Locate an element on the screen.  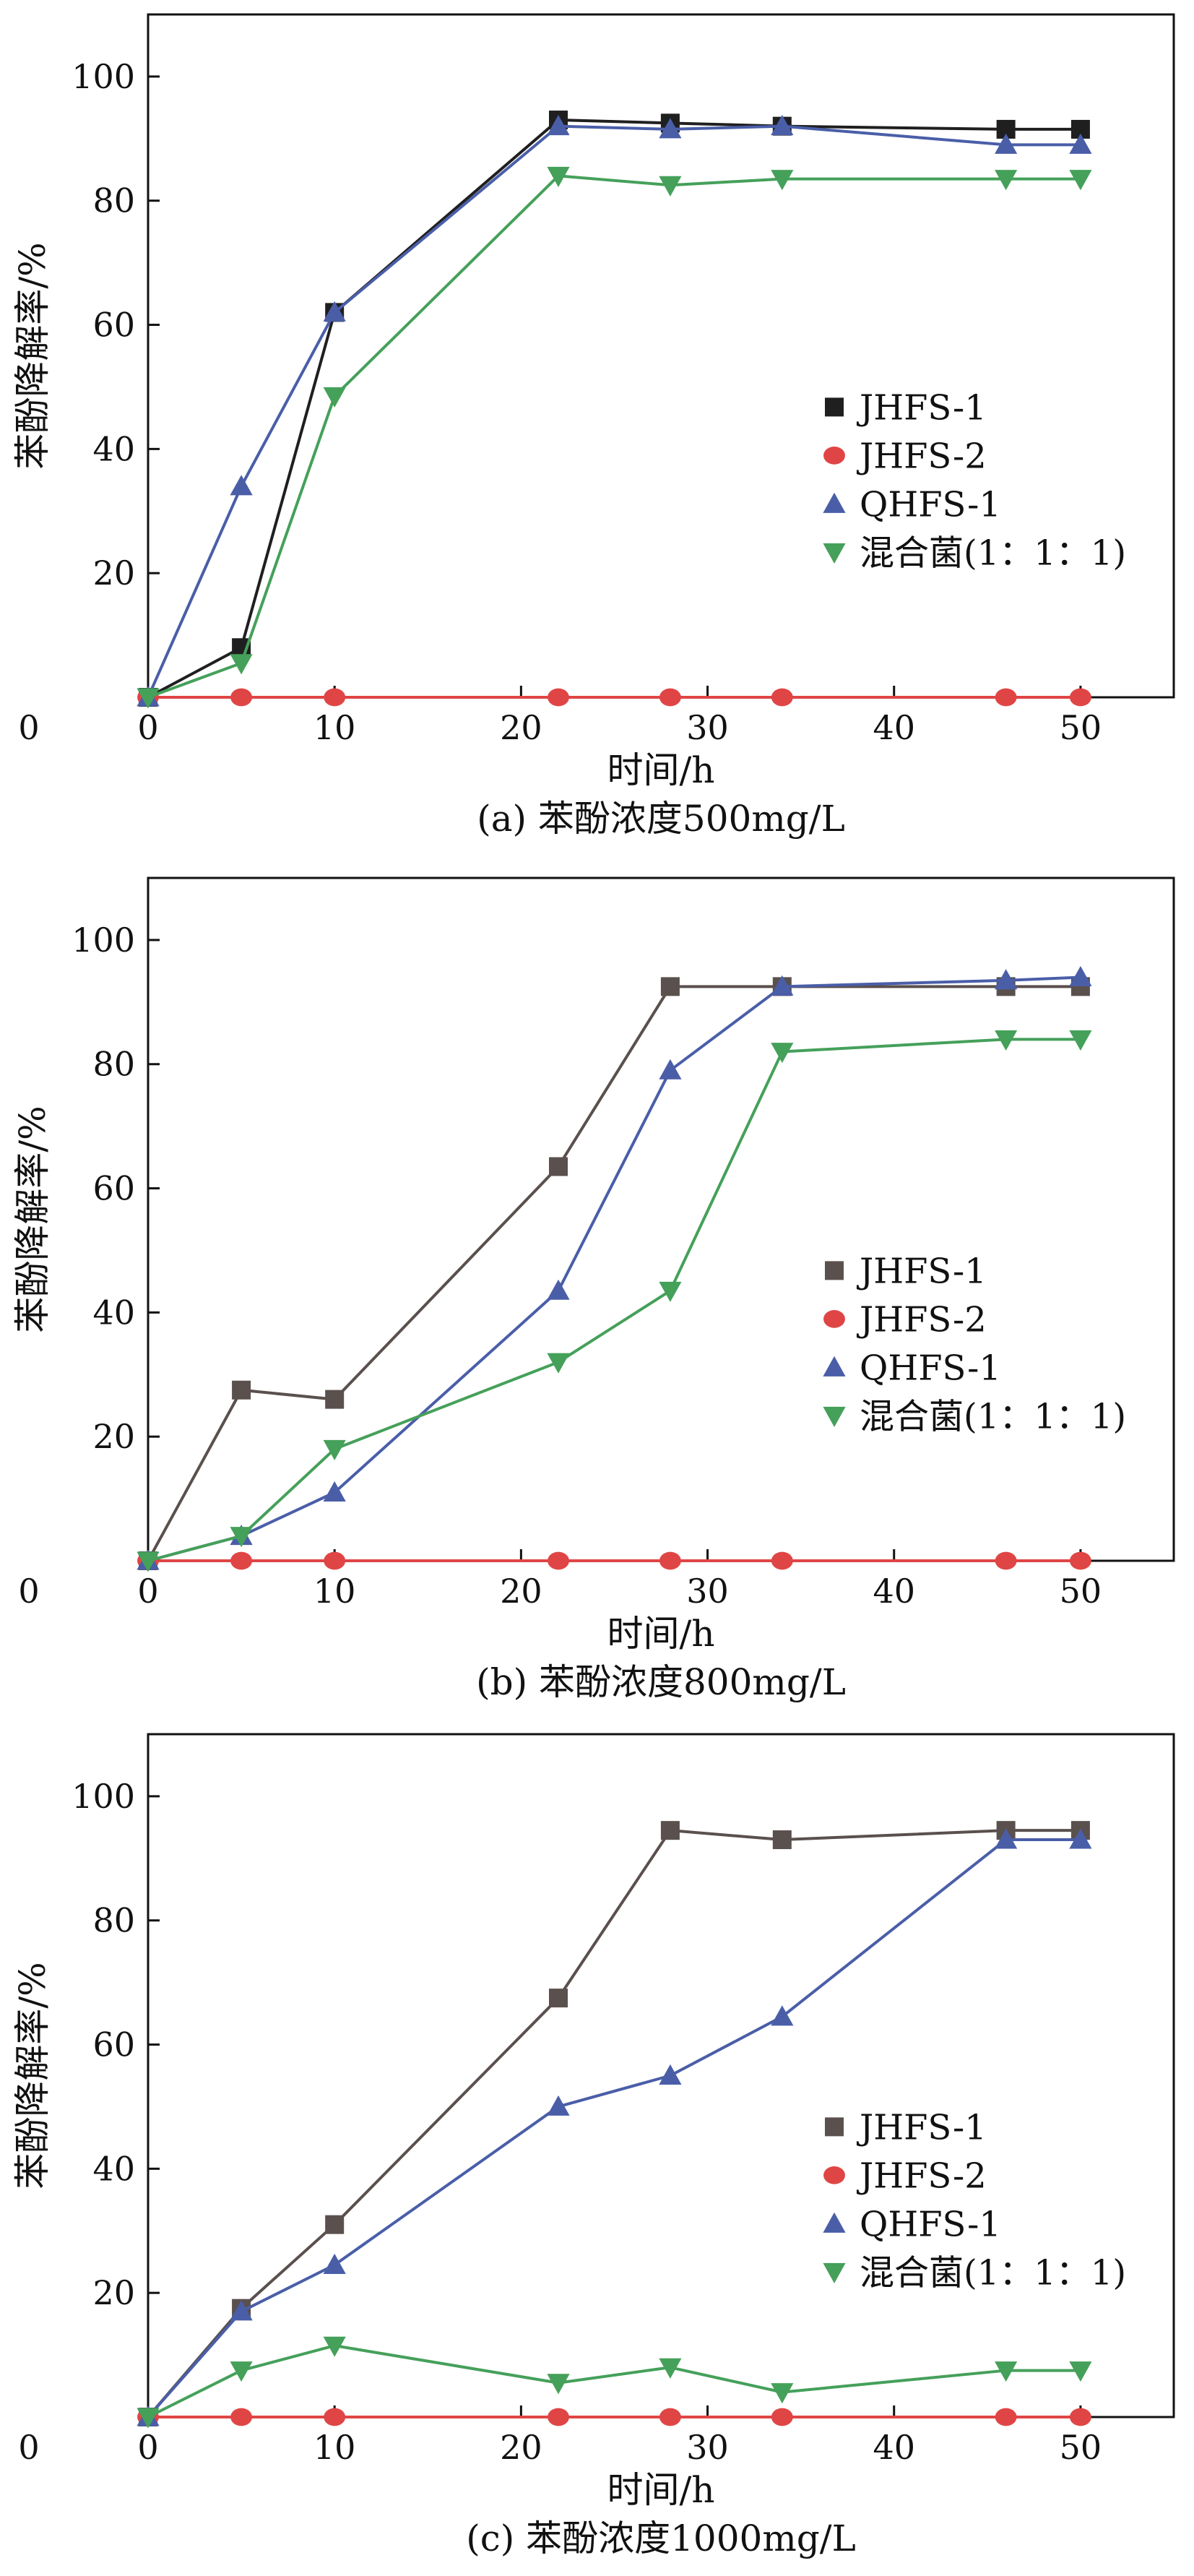
x-tick-label: 40 is located at coordinates (894, 1591).